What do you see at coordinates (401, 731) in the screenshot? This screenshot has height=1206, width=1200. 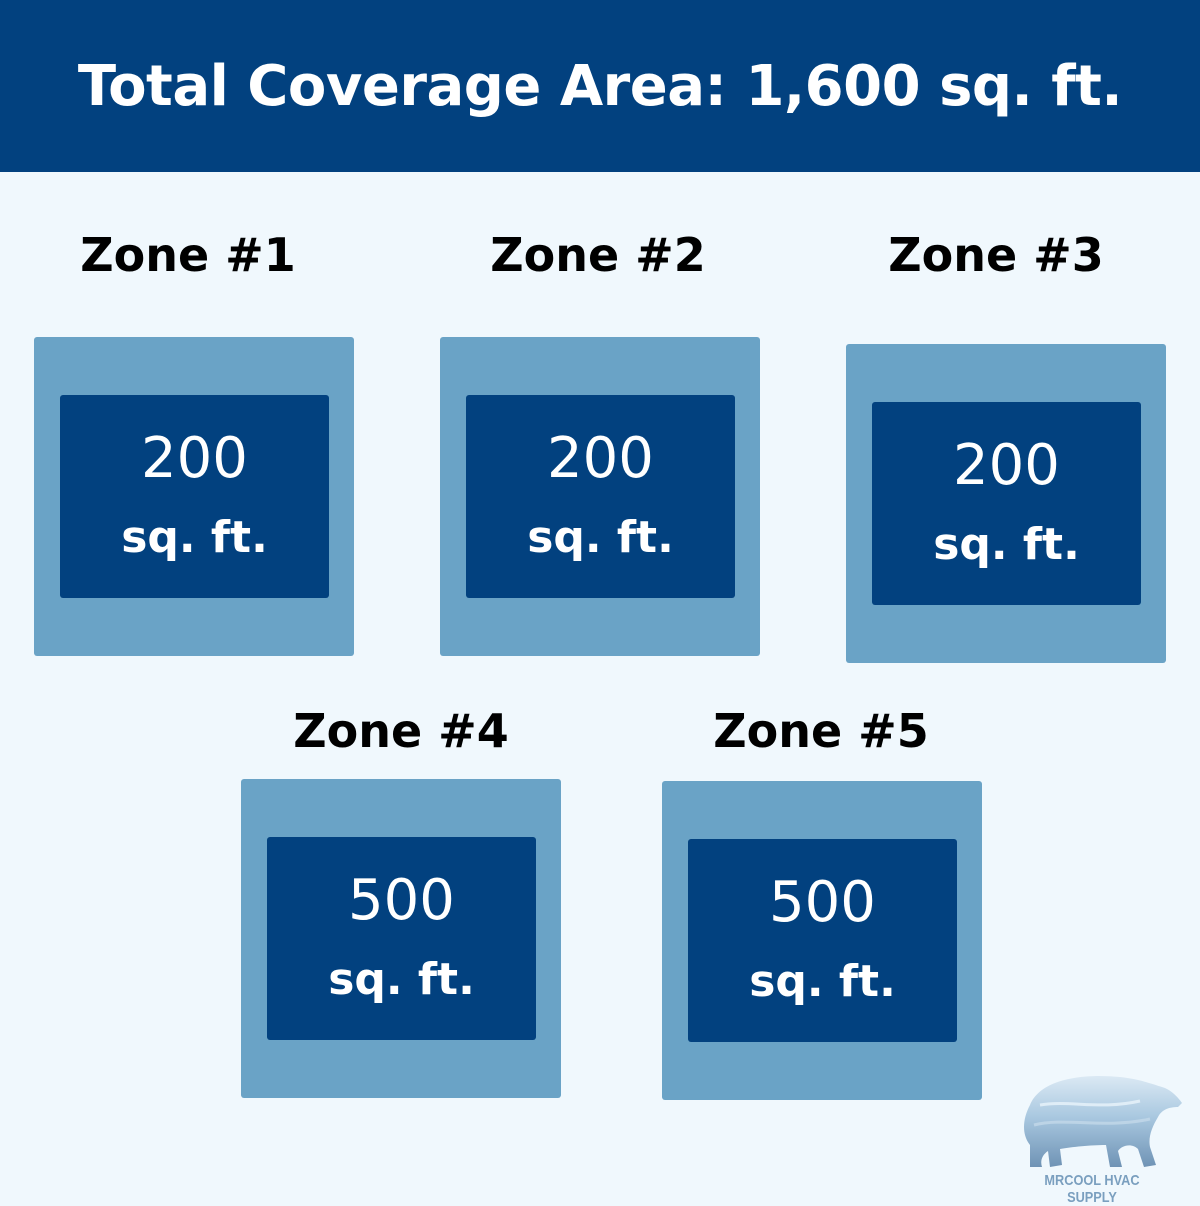 I see `zone-4-label: Zone #4` at bounding box center [401, 731].